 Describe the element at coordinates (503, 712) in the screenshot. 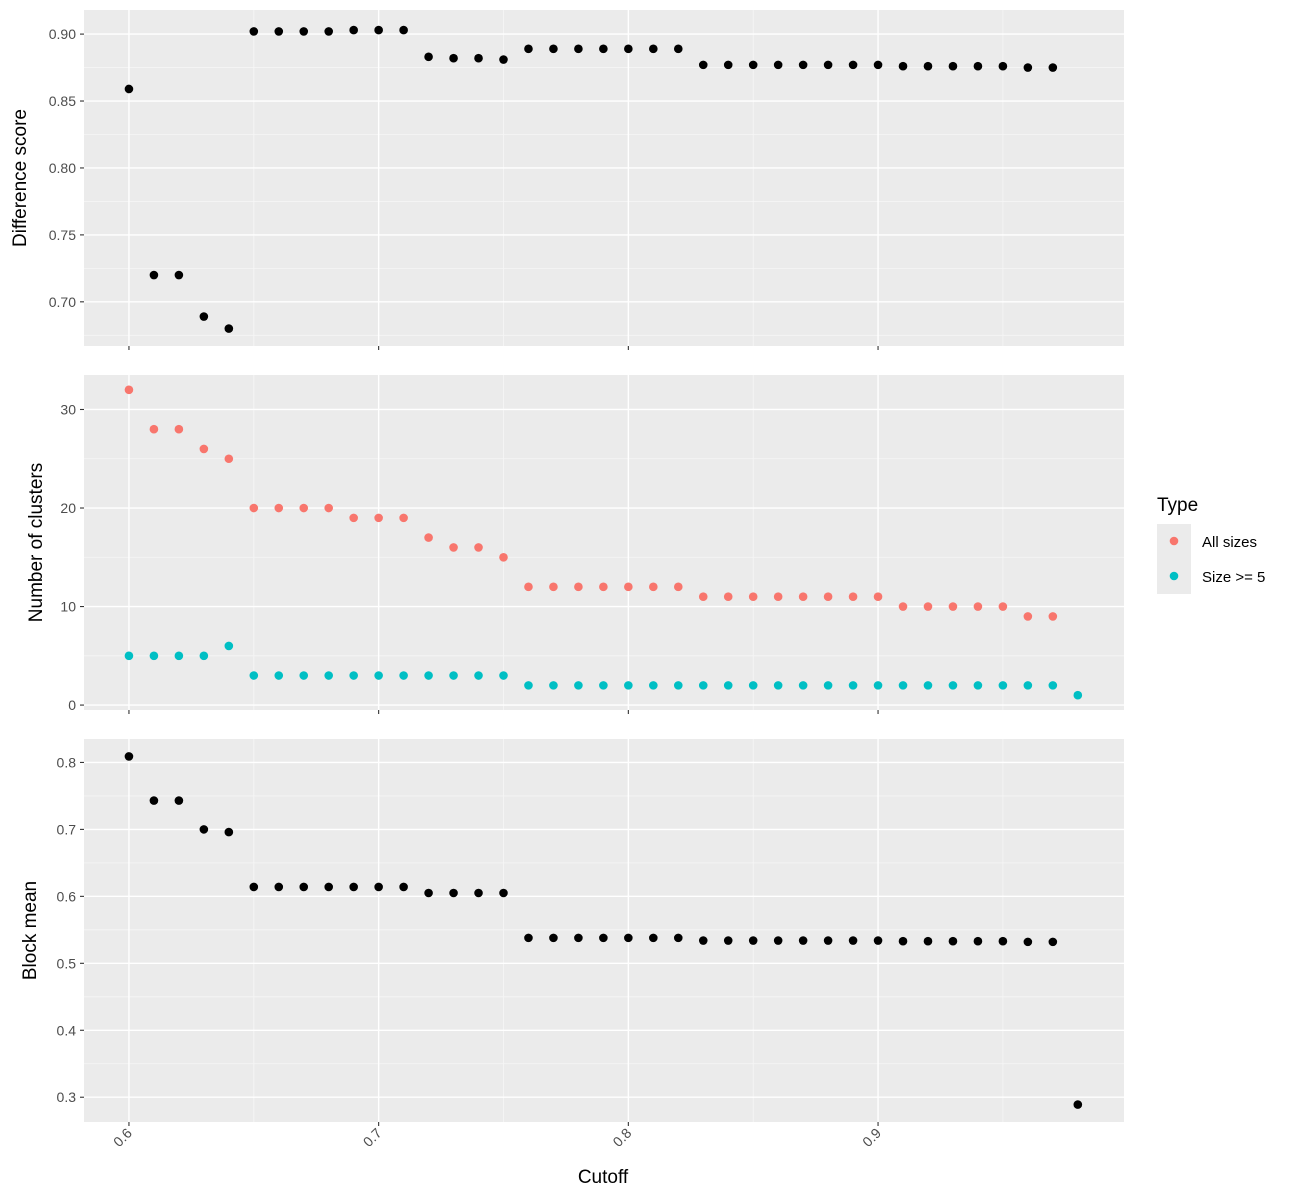

I see `number-of-clusters-x-ticks` at that location.